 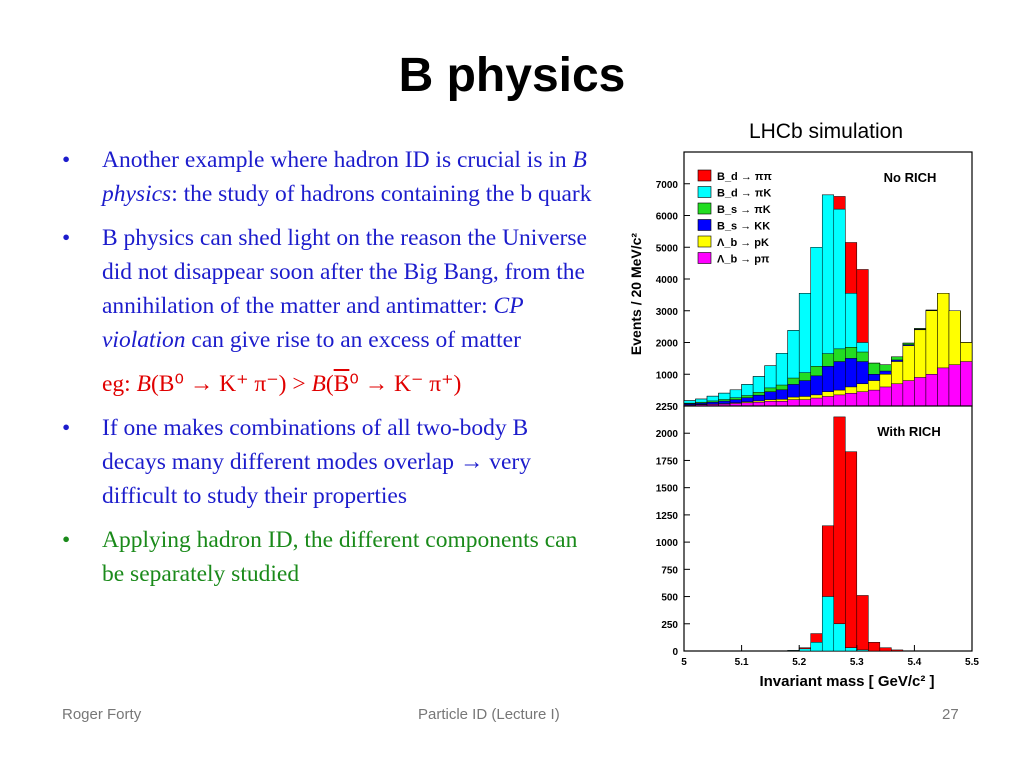 I want to click on y-tick-label: 7000, so click(x=667, y=185).